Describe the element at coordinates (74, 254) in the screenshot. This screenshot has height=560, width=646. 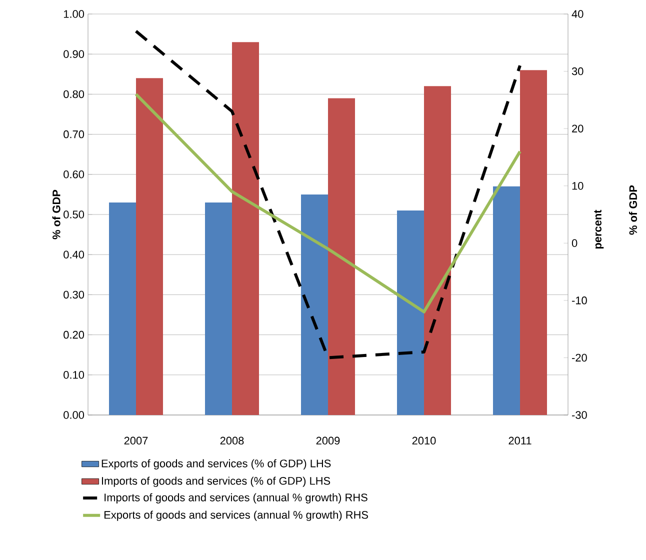
I see `y-tick-label: 0.40` at that location.